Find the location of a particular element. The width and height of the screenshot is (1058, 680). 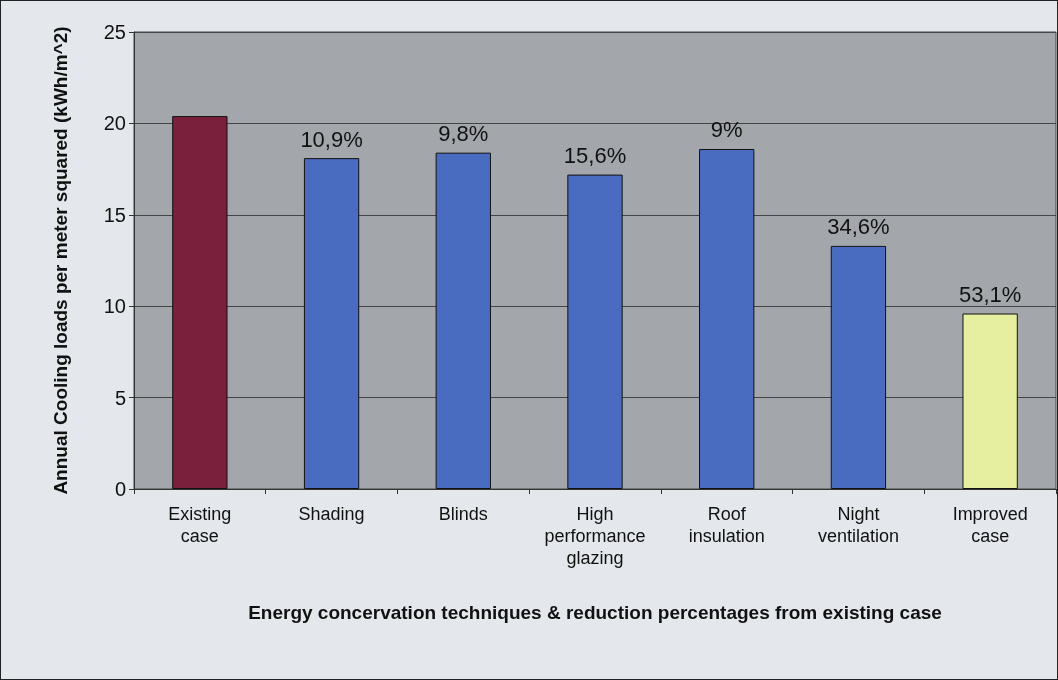

annotation: 9% is located at coordinates (726, 130).